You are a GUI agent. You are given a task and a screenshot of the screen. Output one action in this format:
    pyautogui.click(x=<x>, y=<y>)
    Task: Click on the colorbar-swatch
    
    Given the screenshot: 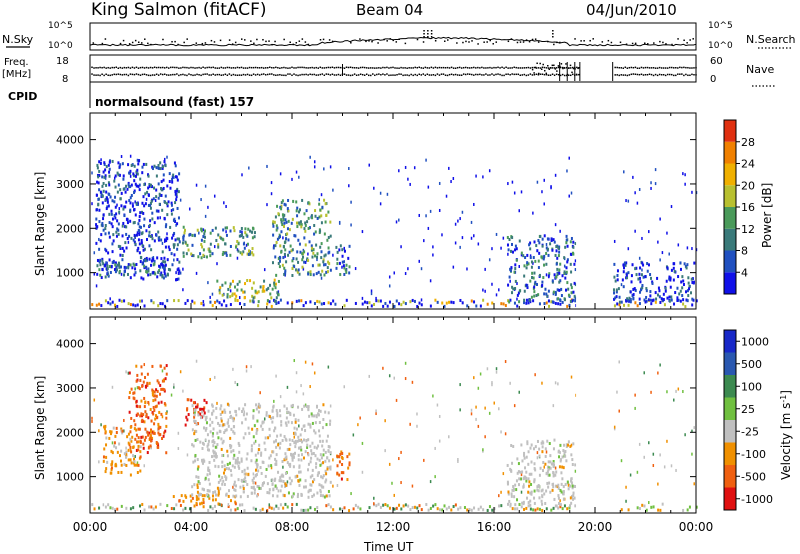 What is the action you would take?
    pyautogui.click(x=730, y=239)
    